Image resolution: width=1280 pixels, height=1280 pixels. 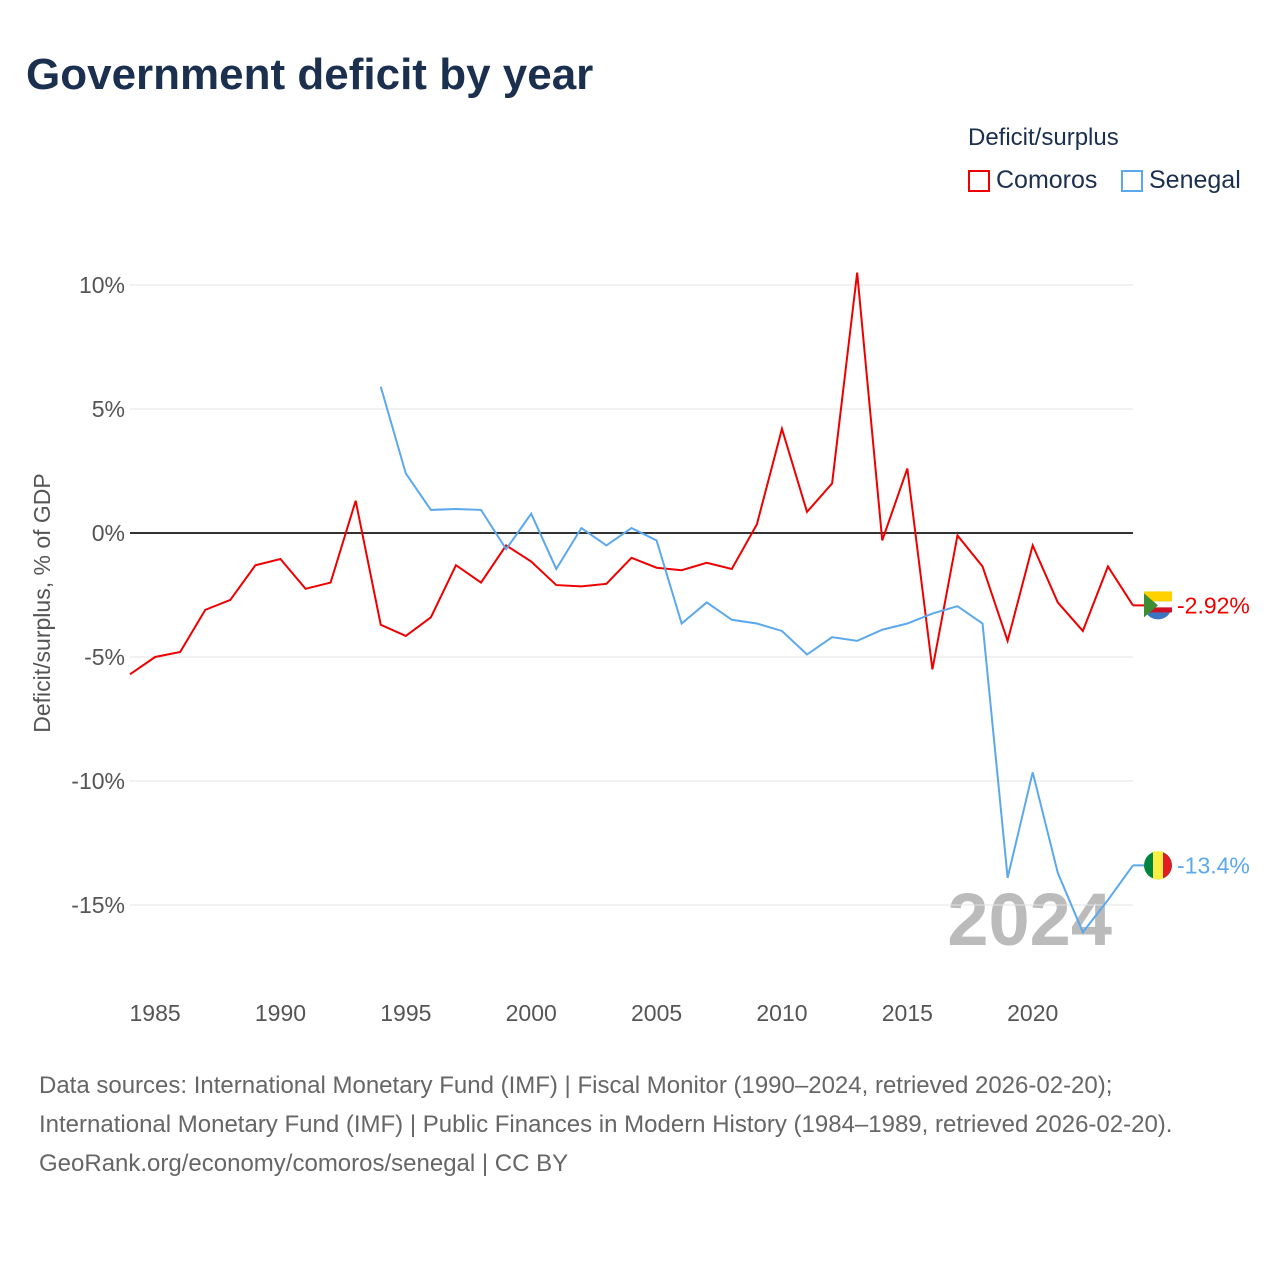 What do you see at coordinates (1032, 1013) in the screenshot?
I see `x-tick-label: 2020` at bounding box center [1032, 1013].